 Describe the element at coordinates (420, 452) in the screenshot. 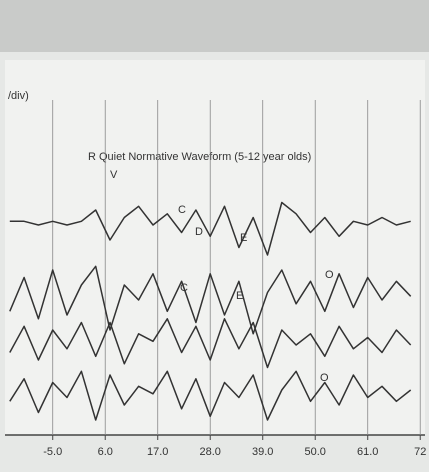

I see `x-tick-label: 72` at that location.